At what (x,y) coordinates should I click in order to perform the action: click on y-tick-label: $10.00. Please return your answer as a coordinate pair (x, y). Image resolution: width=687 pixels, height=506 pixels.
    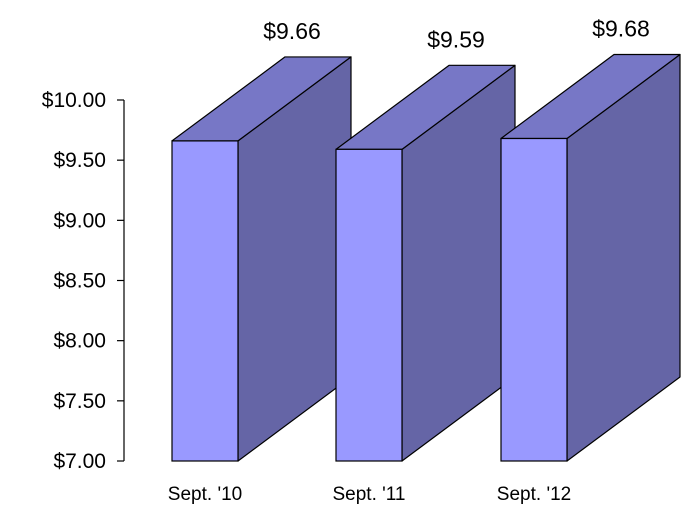
    Looking at the image, I should click on (74, 100).